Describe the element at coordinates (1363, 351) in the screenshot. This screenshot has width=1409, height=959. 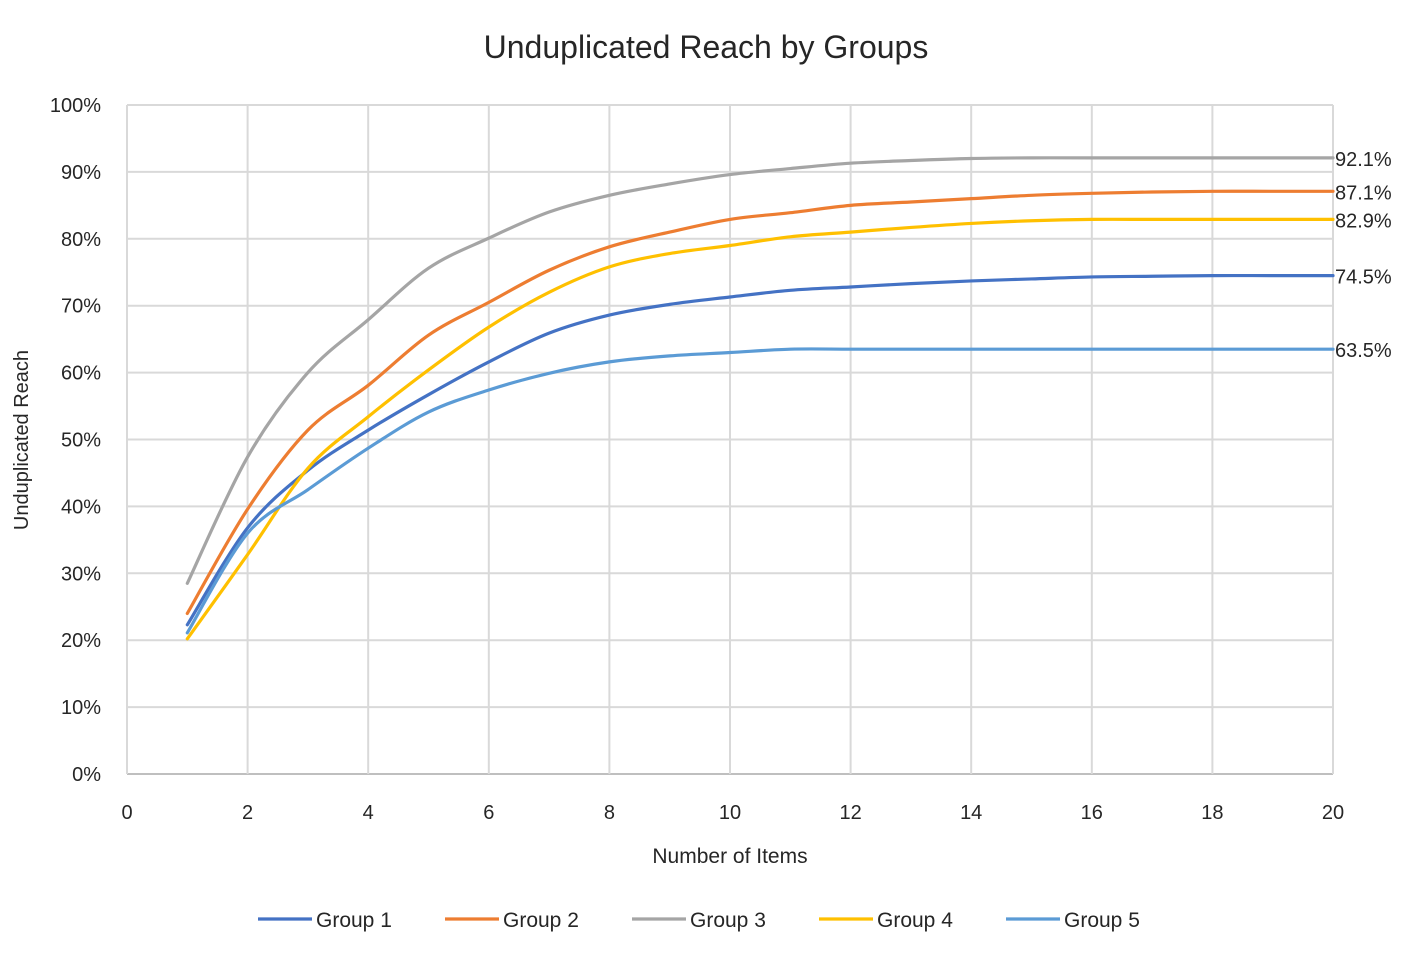
I see `end-label-5: 63.5%` at that location.